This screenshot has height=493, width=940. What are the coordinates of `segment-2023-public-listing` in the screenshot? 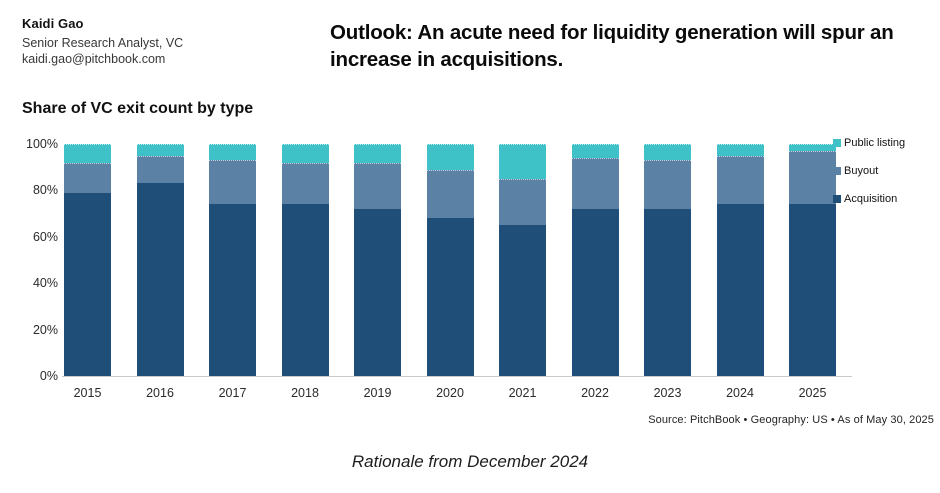 It's located at (667, 152).